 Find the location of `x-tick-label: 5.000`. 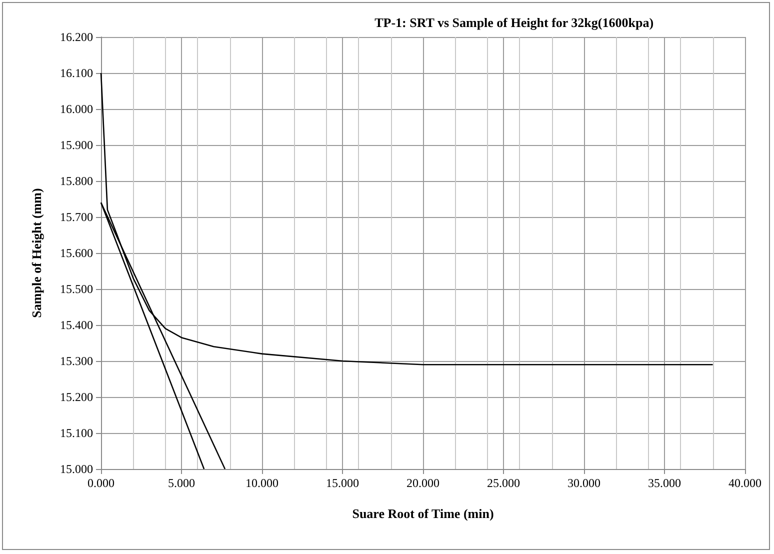

x-tick-label: 5.000 is located at coordinates (181, 483).